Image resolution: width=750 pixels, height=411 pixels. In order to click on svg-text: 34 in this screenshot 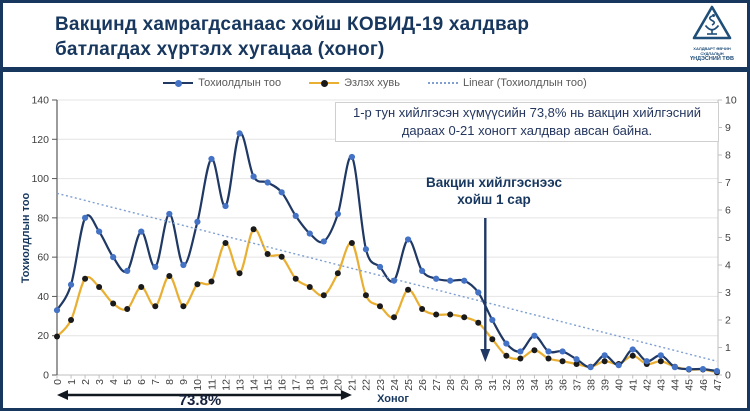, I will do `click(535, 385)`.